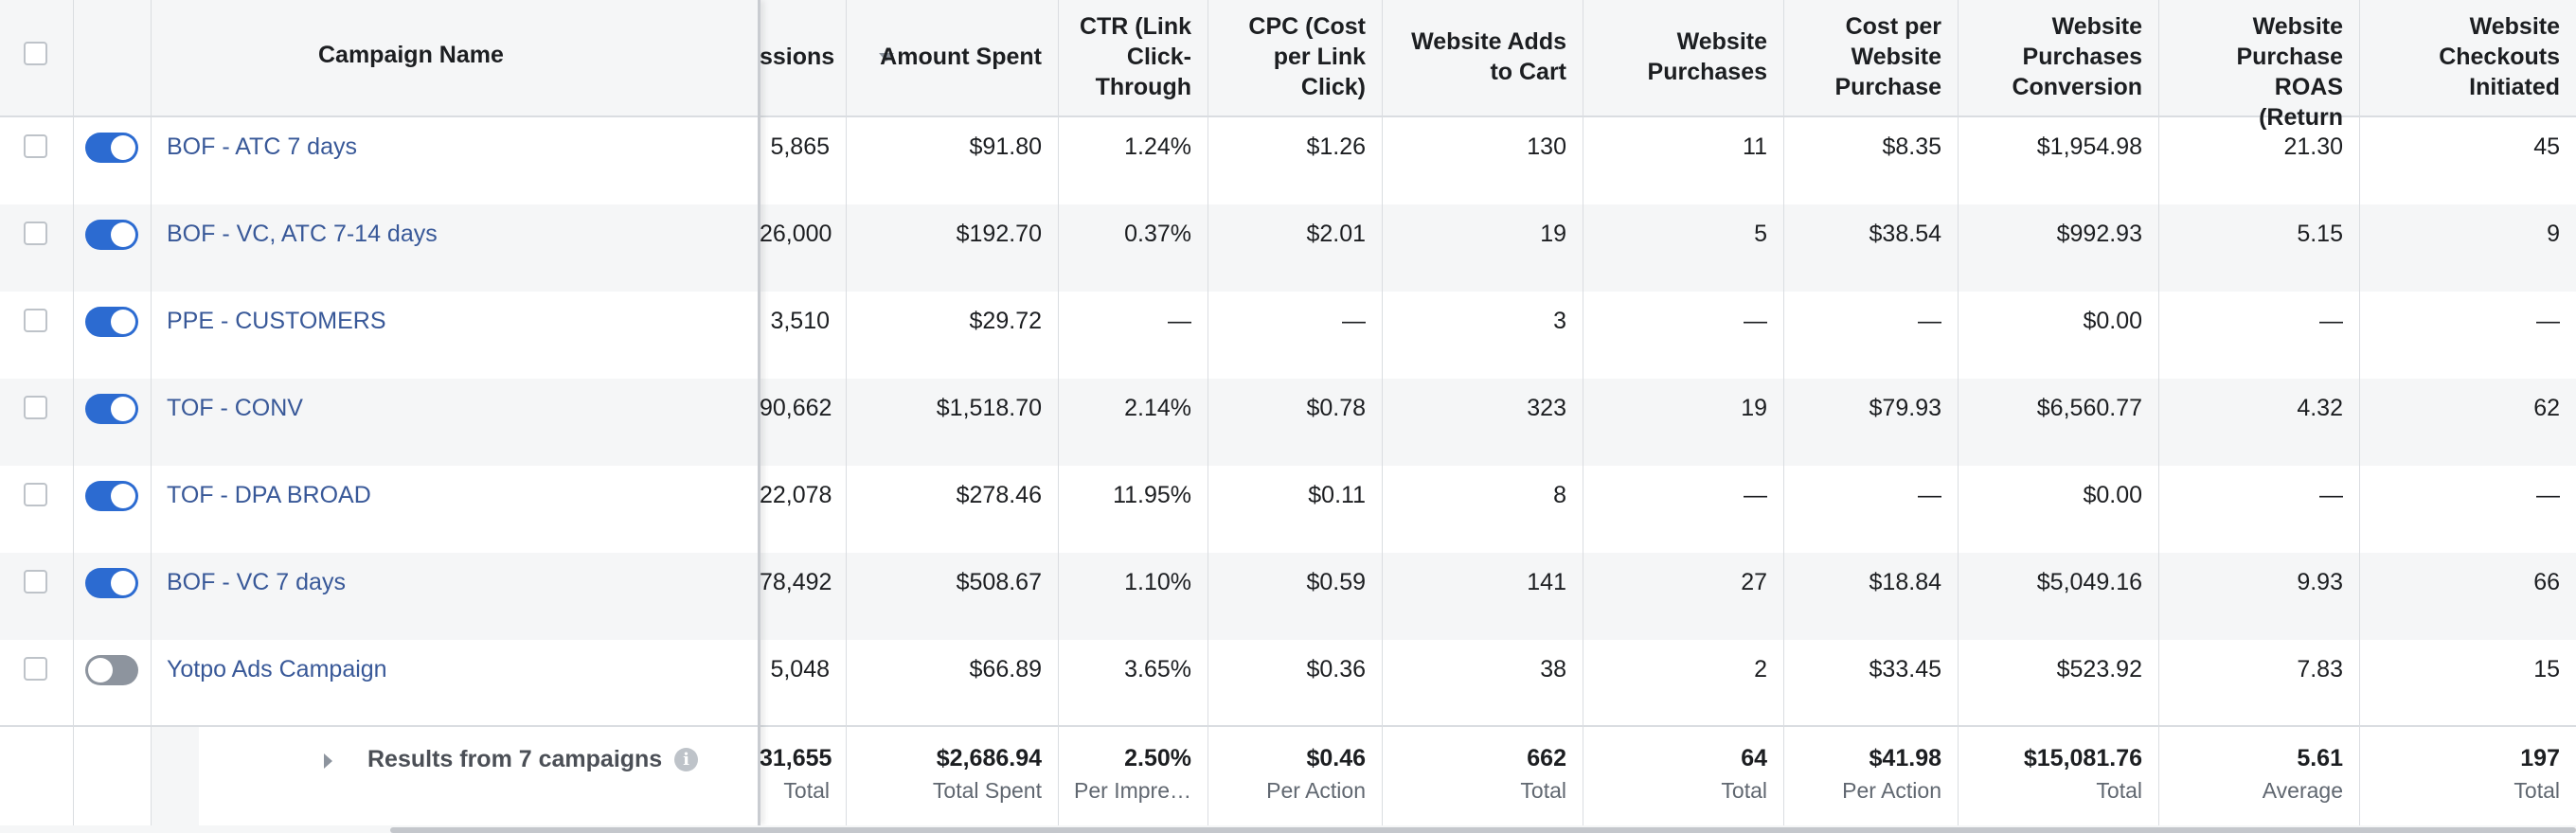 The height and width of the screenshot is (833, 2576). What do you see at coordinates (803, 596) in the screenshot?
I see `cell-impressions: 78,492` at bounding box center [803, 596].